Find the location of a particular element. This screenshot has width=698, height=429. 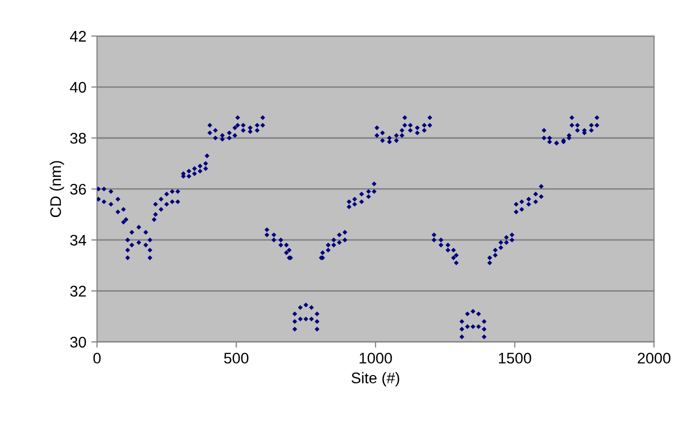

y-axis-title: CD (nm) is located at coordinates (57, 189).